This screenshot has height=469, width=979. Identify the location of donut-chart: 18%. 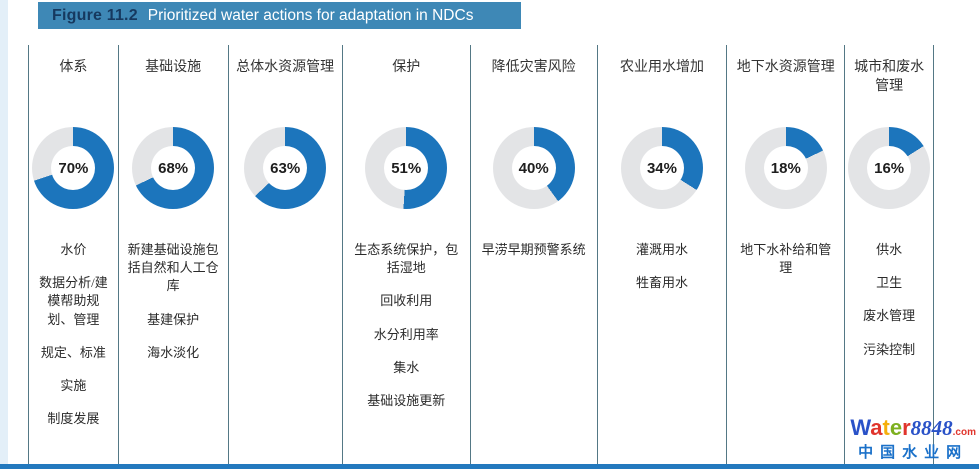
(785, 168).